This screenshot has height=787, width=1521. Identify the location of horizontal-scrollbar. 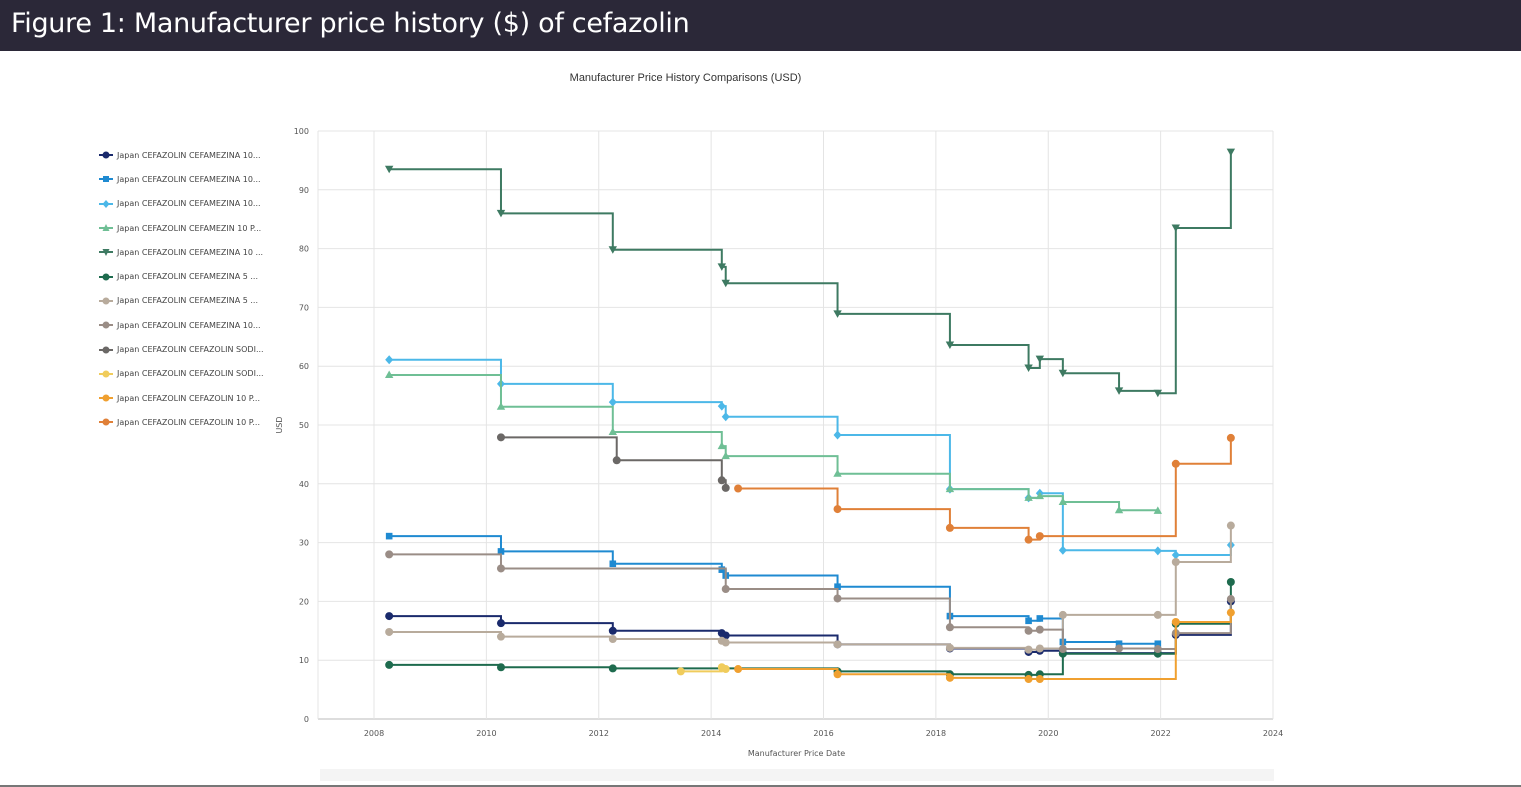
(797, 775).